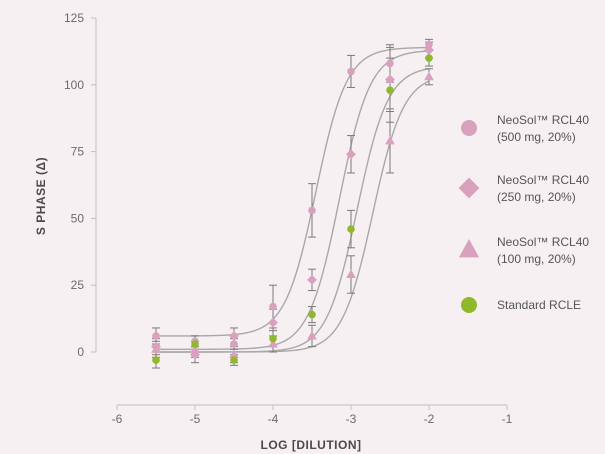 The image size is (605, 454). I want to click on legend-item: NeoSol™ RCL40 (100 mg, 20%), so click(523, 250).